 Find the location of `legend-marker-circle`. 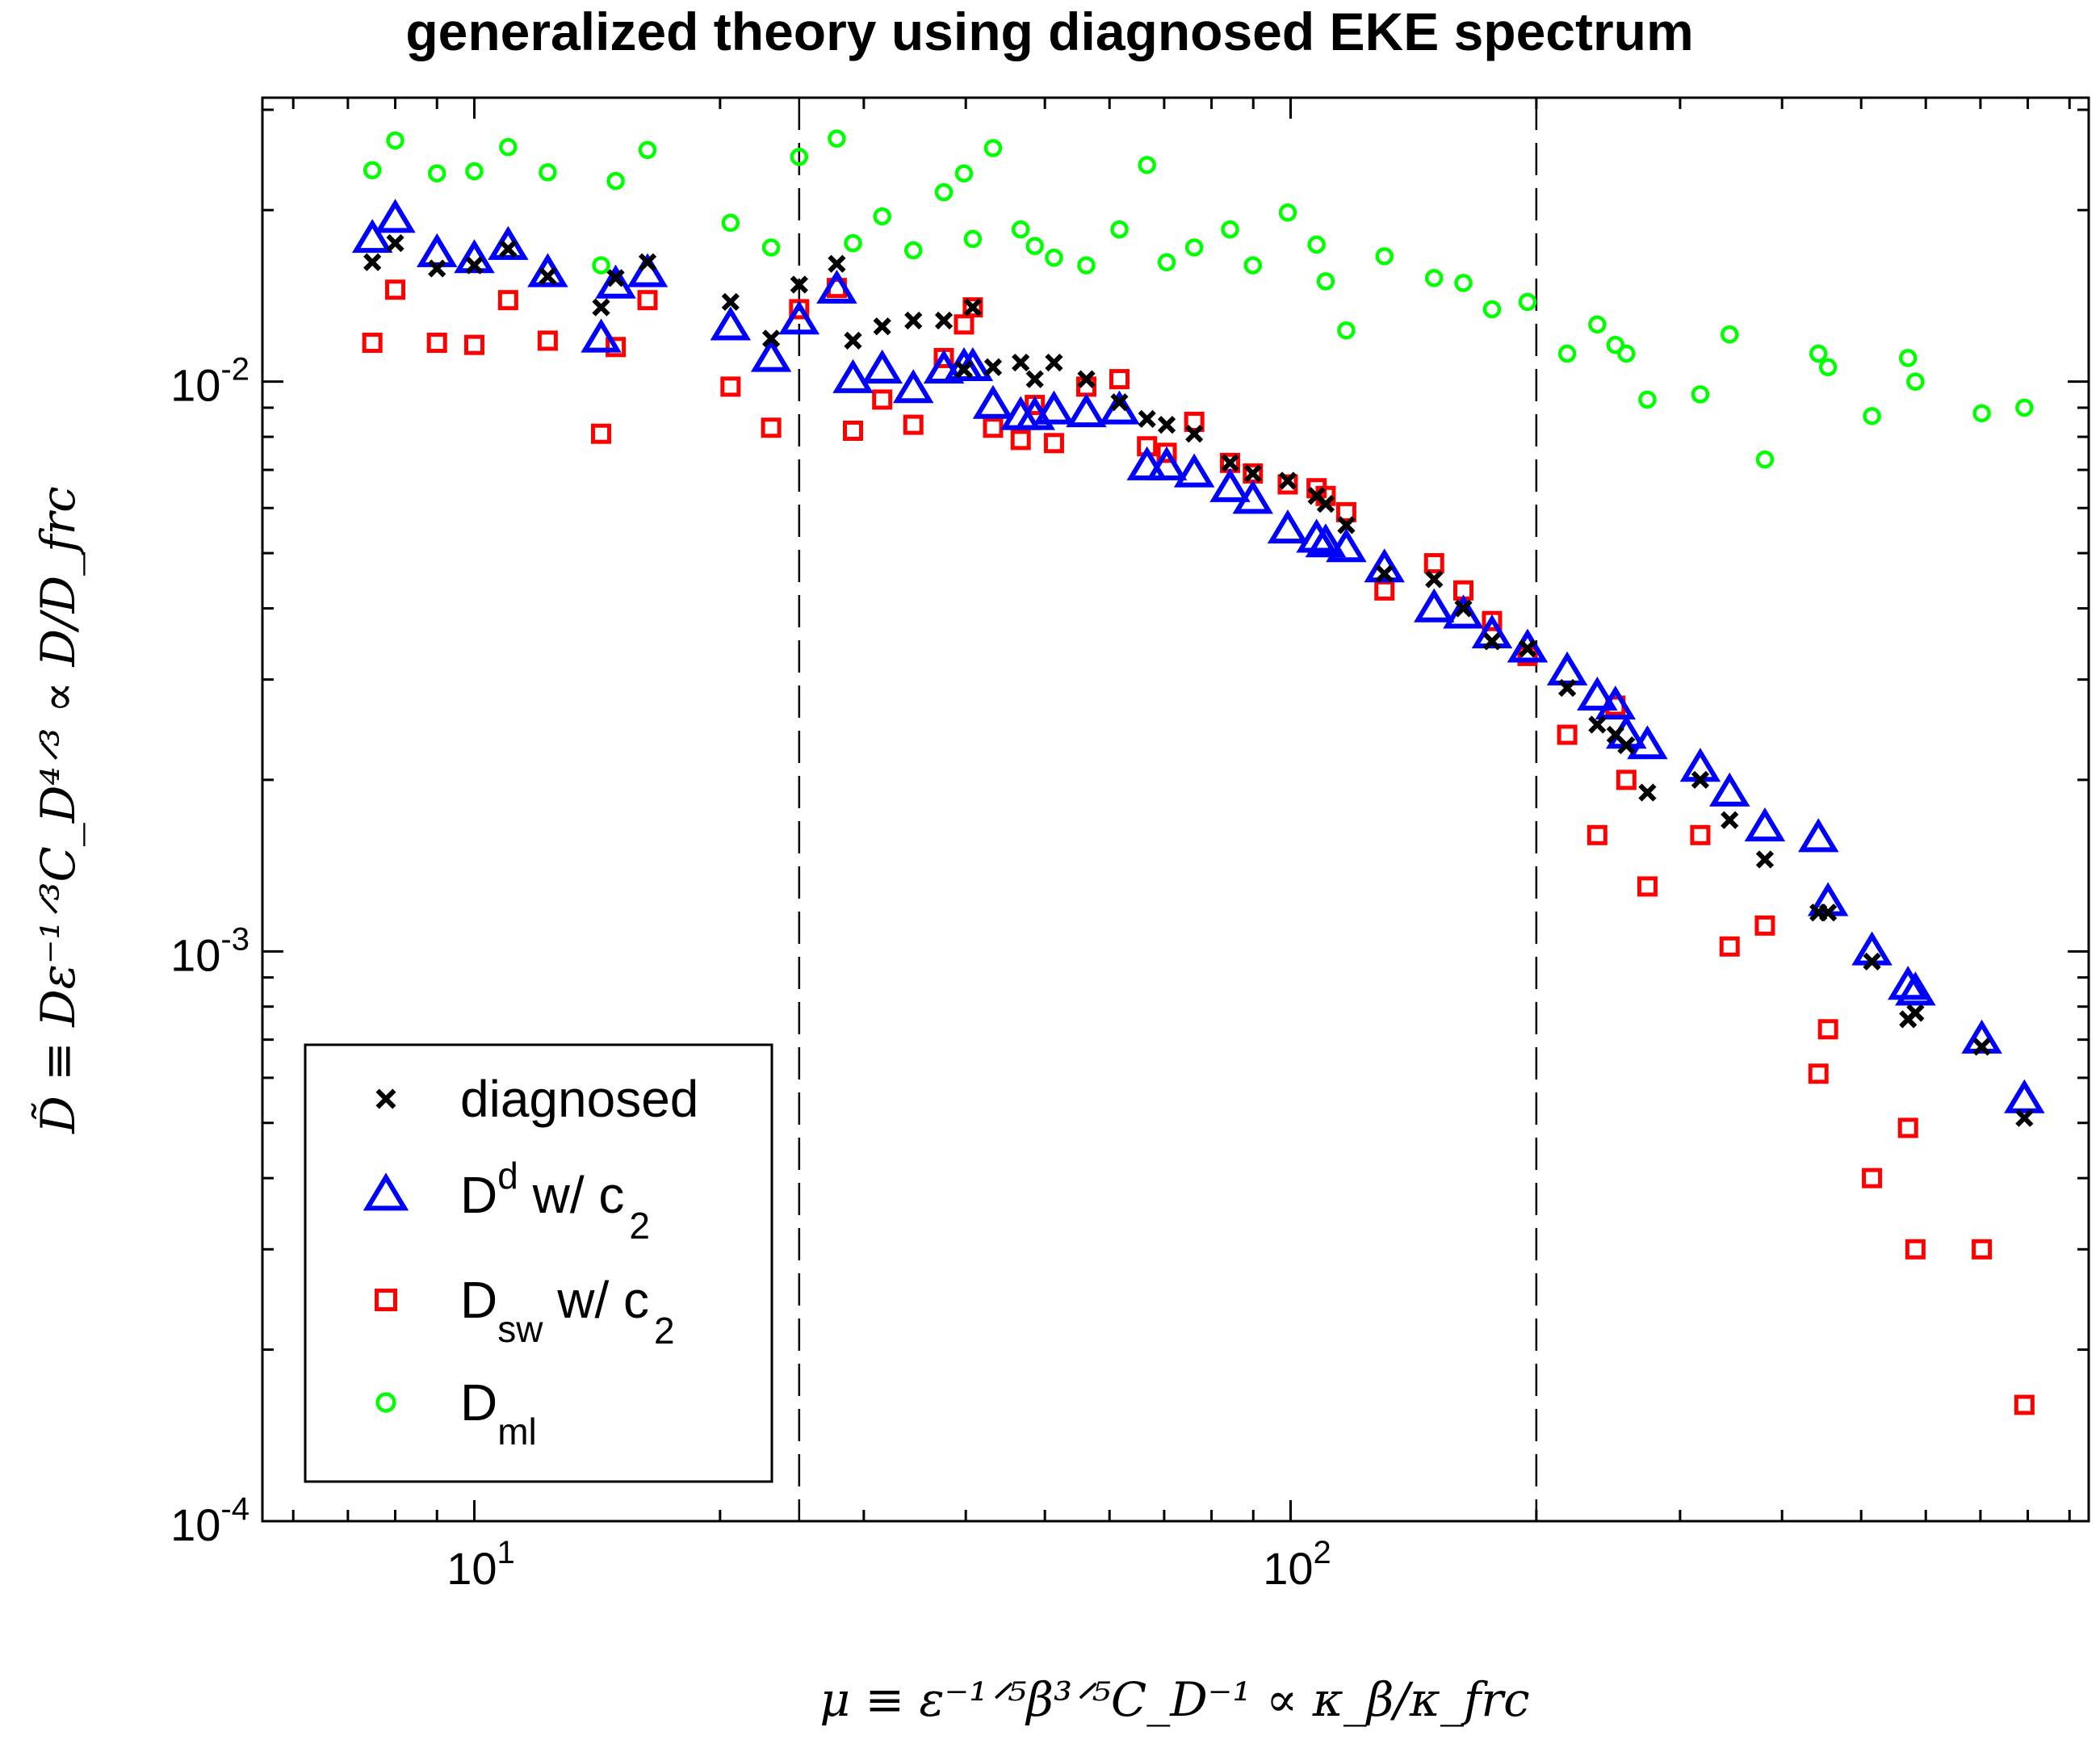

legend-marker-circle is located at coordinates (386, 1402).